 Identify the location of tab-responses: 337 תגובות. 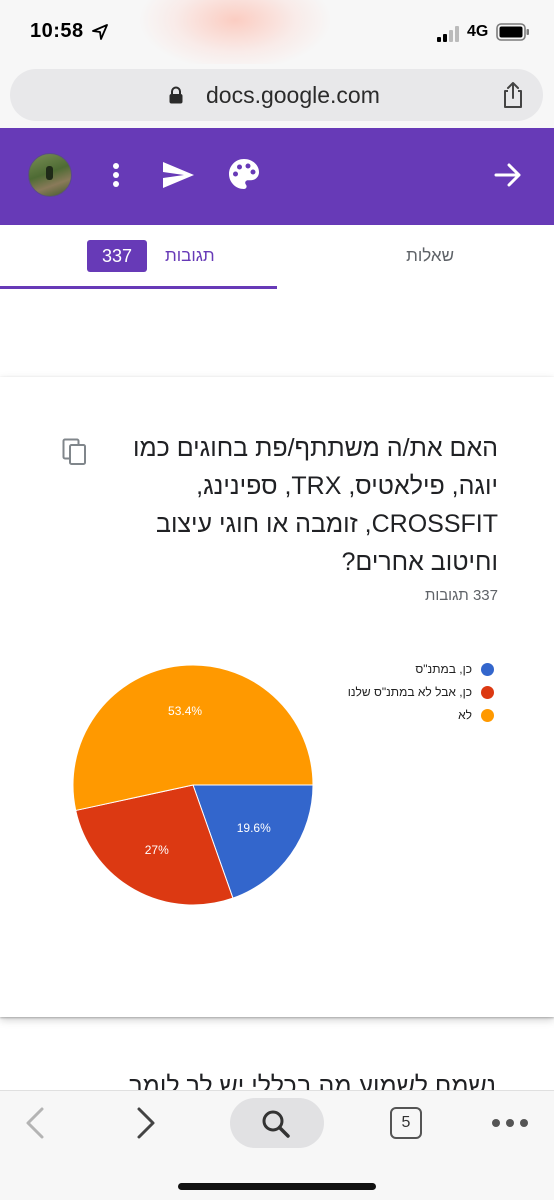
(138, 258).